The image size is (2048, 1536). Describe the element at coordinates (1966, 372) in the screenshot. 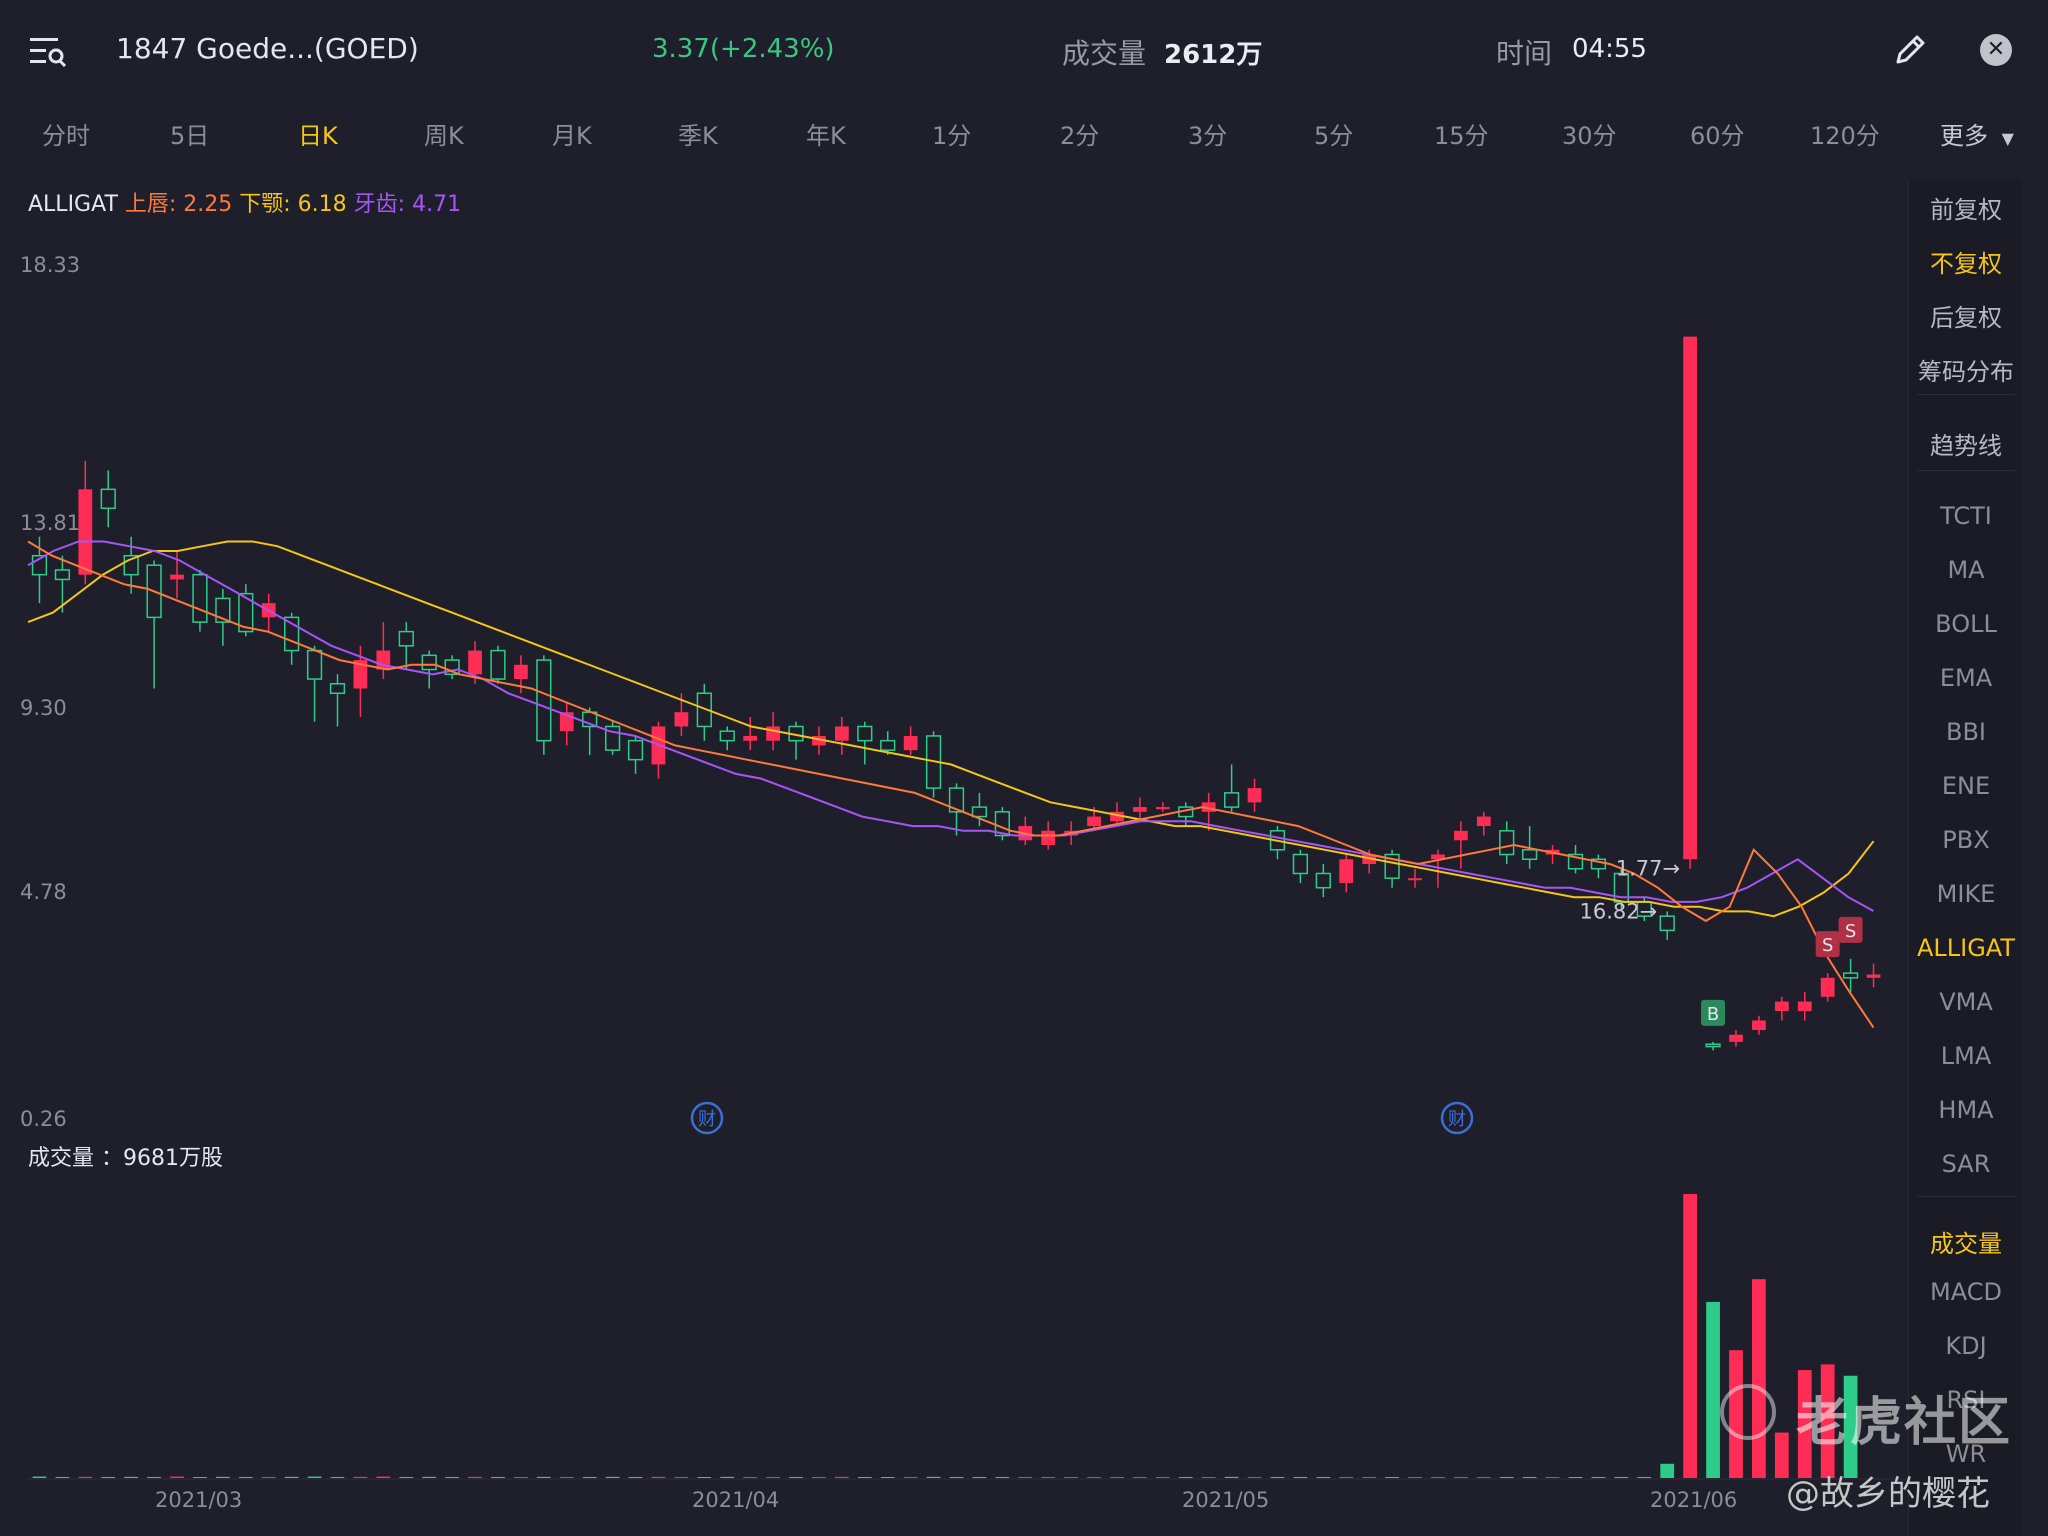

I see `sidebar-item-chip-distribution: 筹码分布` at that location.